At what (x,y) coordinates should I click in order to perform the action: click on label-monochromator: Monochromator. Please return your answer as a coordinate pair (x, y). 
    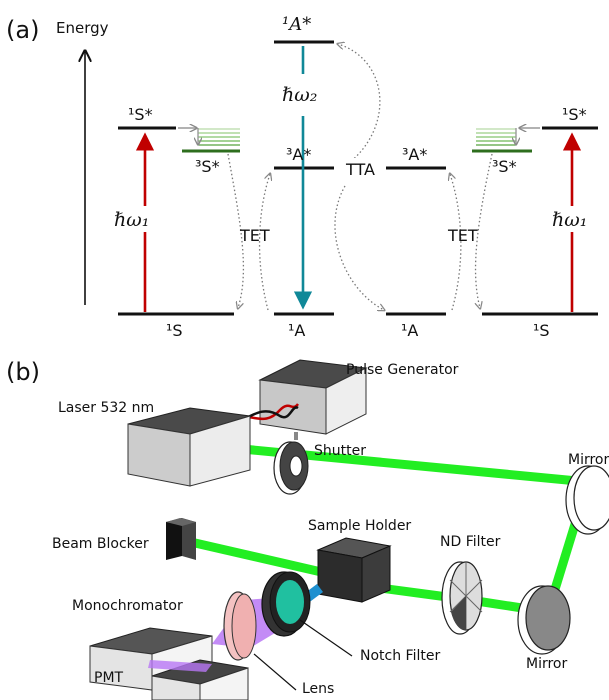
    Looking at the image, I should click on (127, 606).